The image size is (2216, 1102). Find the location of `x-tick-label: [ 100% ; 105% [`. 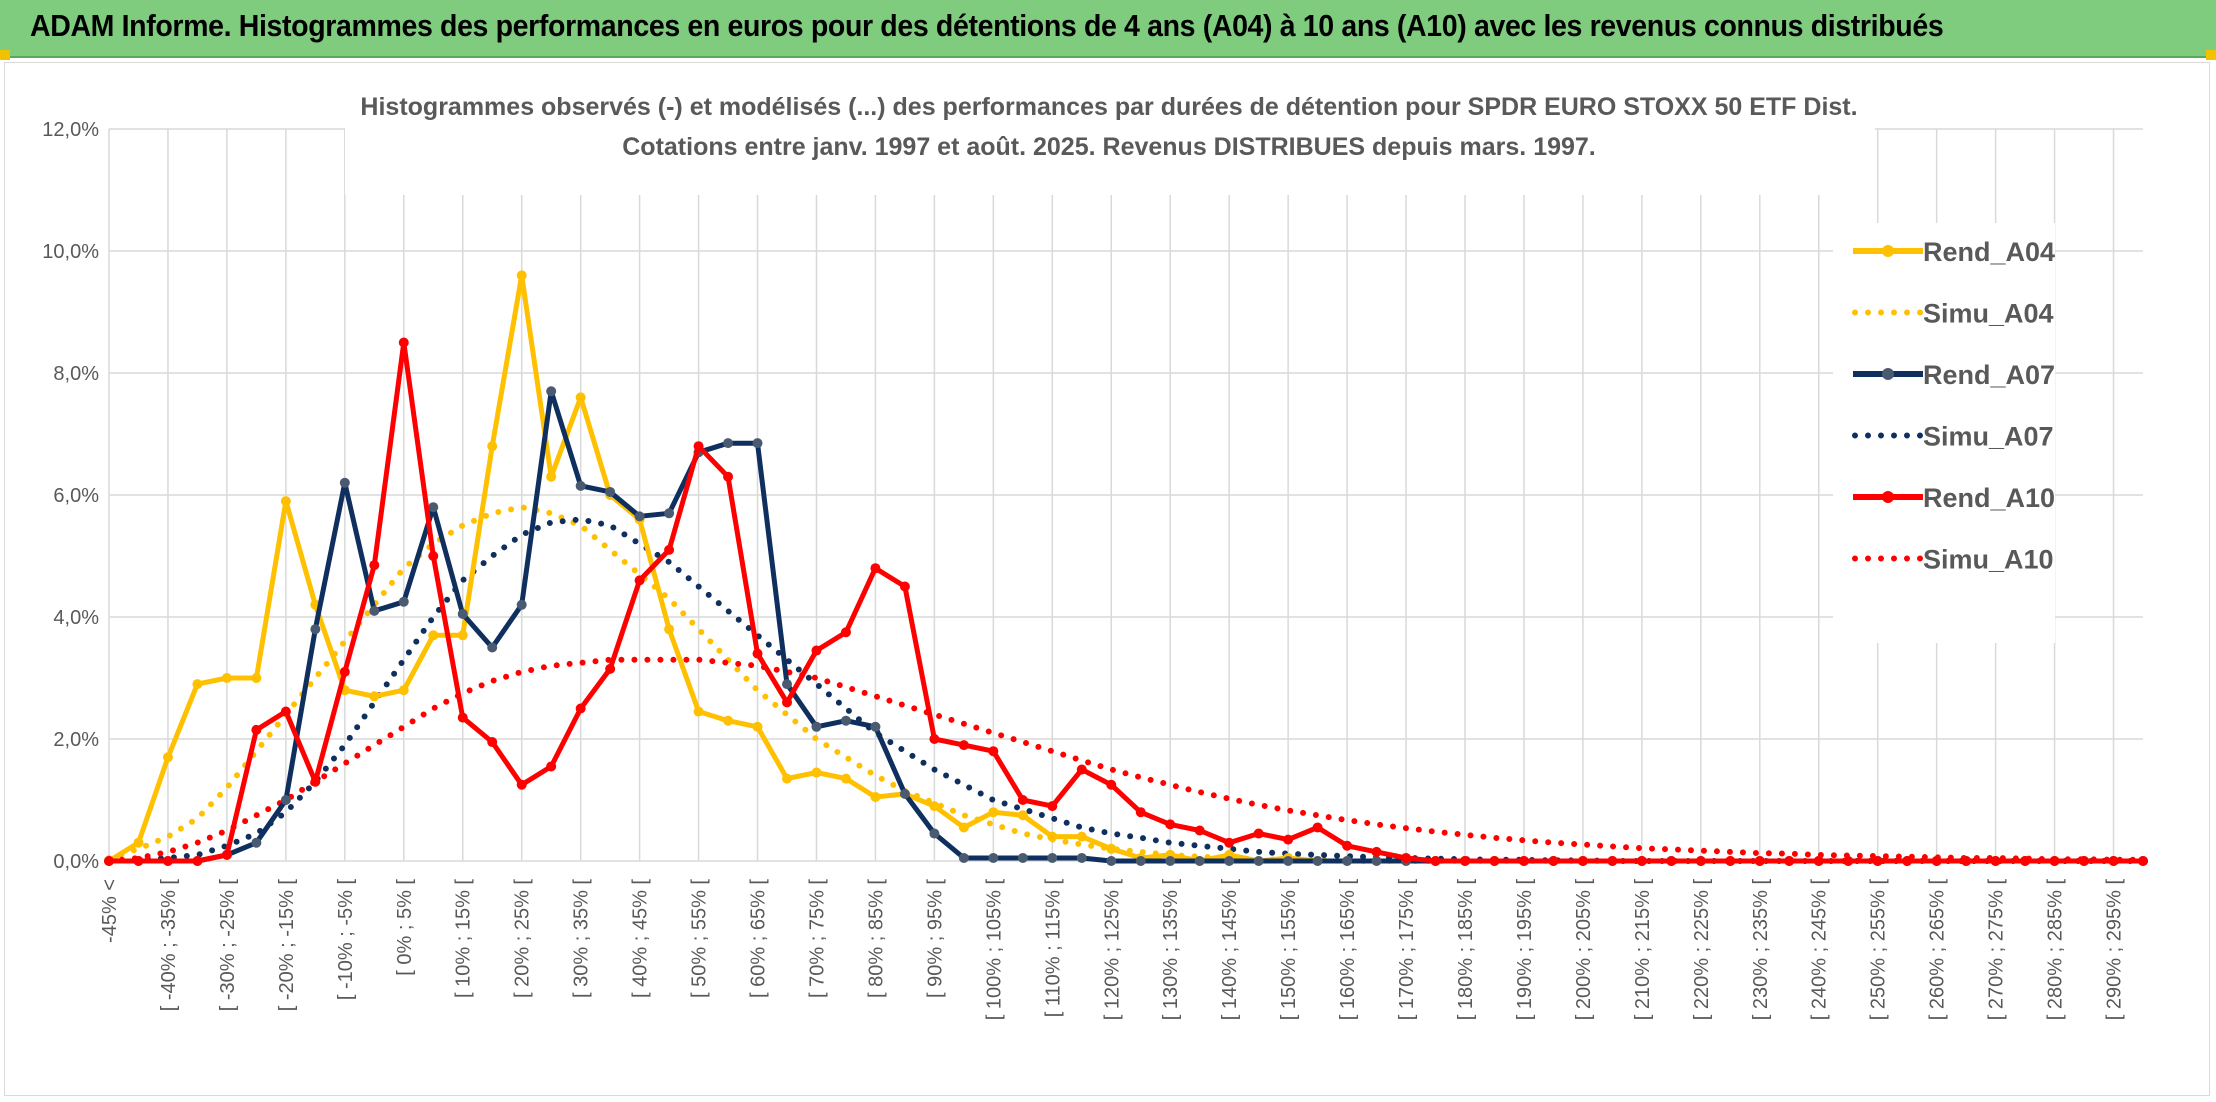

x-tick-label: [ 100% ; 105% [ is located at coordinates (994, 950).